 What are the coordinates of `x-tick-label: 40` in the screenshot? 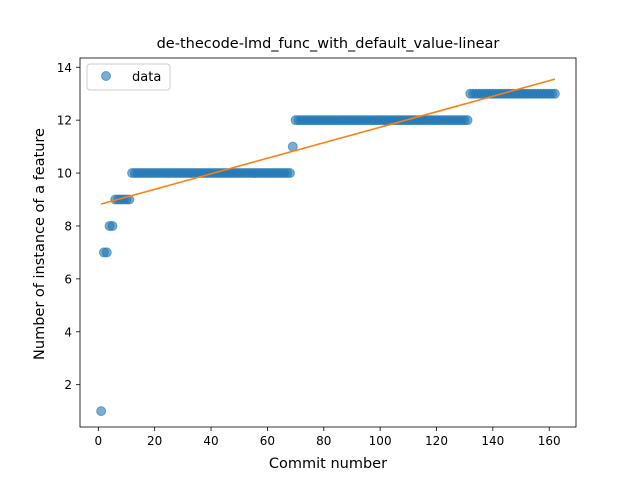 It's located at (210, 441).